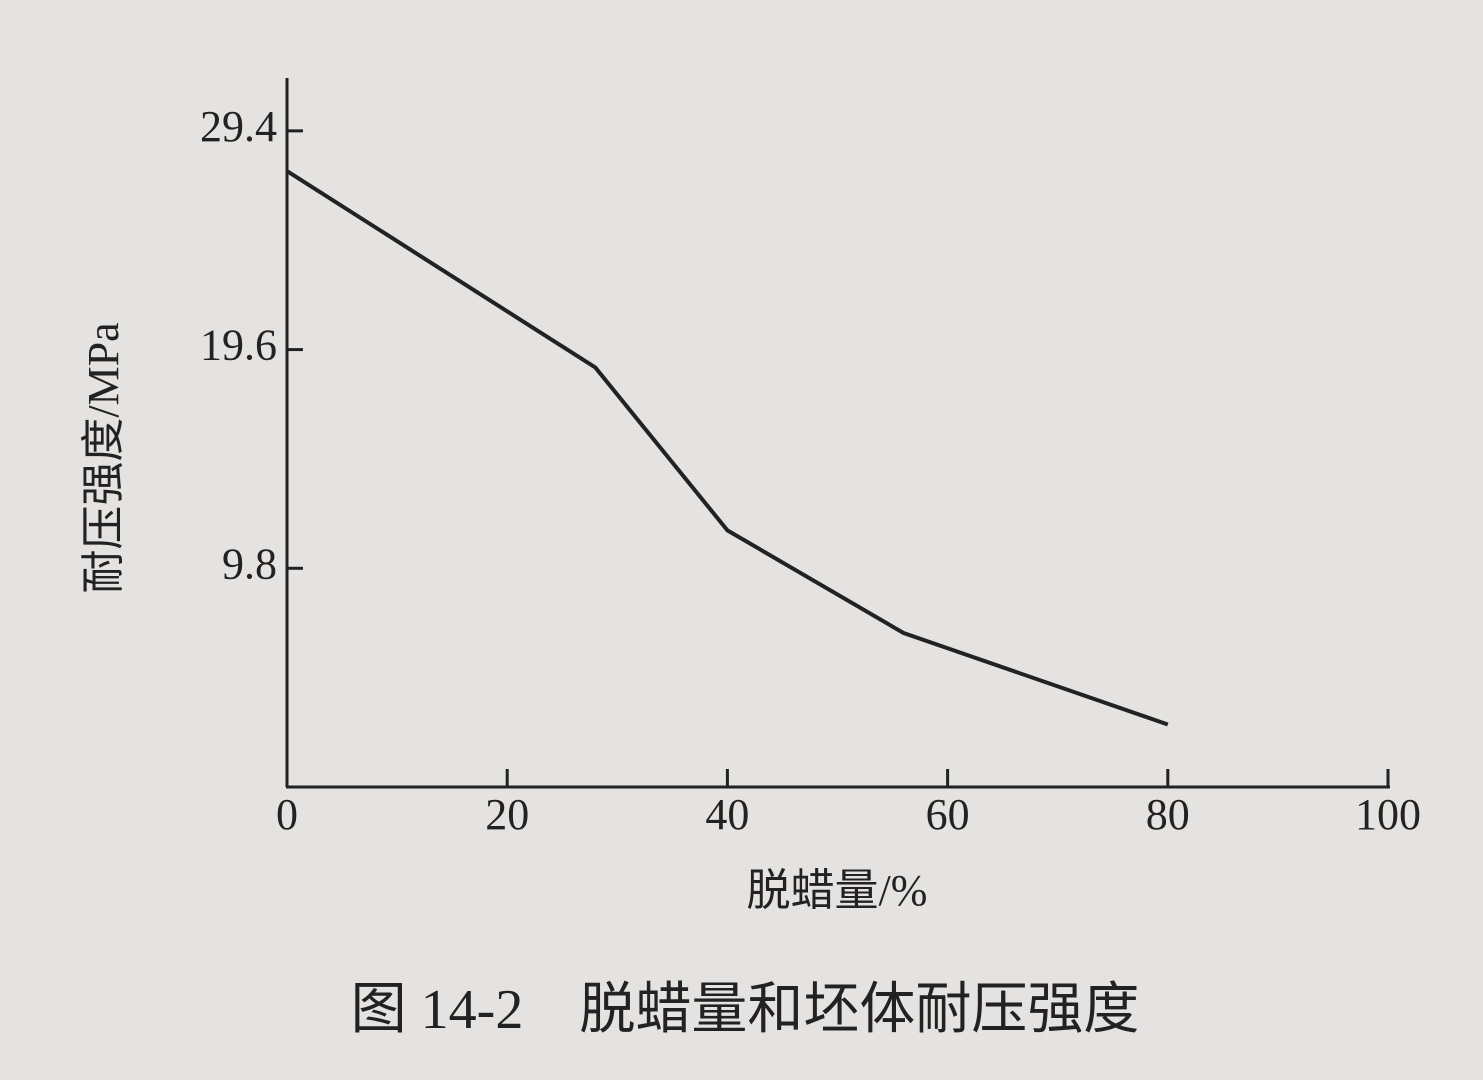  I want to click on y-tick-label: 9.8, so click(249, 563).